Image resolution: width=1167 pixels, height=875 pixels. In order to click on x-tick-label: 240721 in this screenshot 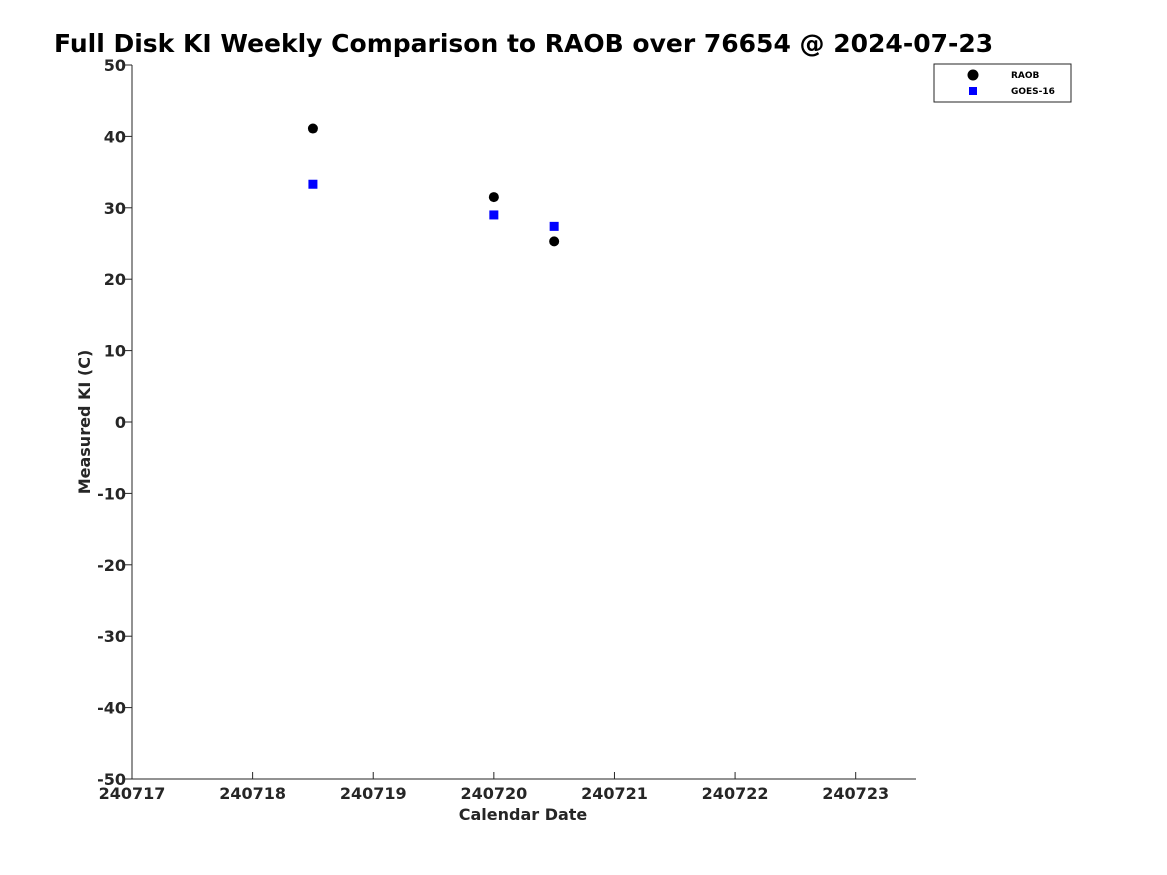, I will do `click(614, 793)`.